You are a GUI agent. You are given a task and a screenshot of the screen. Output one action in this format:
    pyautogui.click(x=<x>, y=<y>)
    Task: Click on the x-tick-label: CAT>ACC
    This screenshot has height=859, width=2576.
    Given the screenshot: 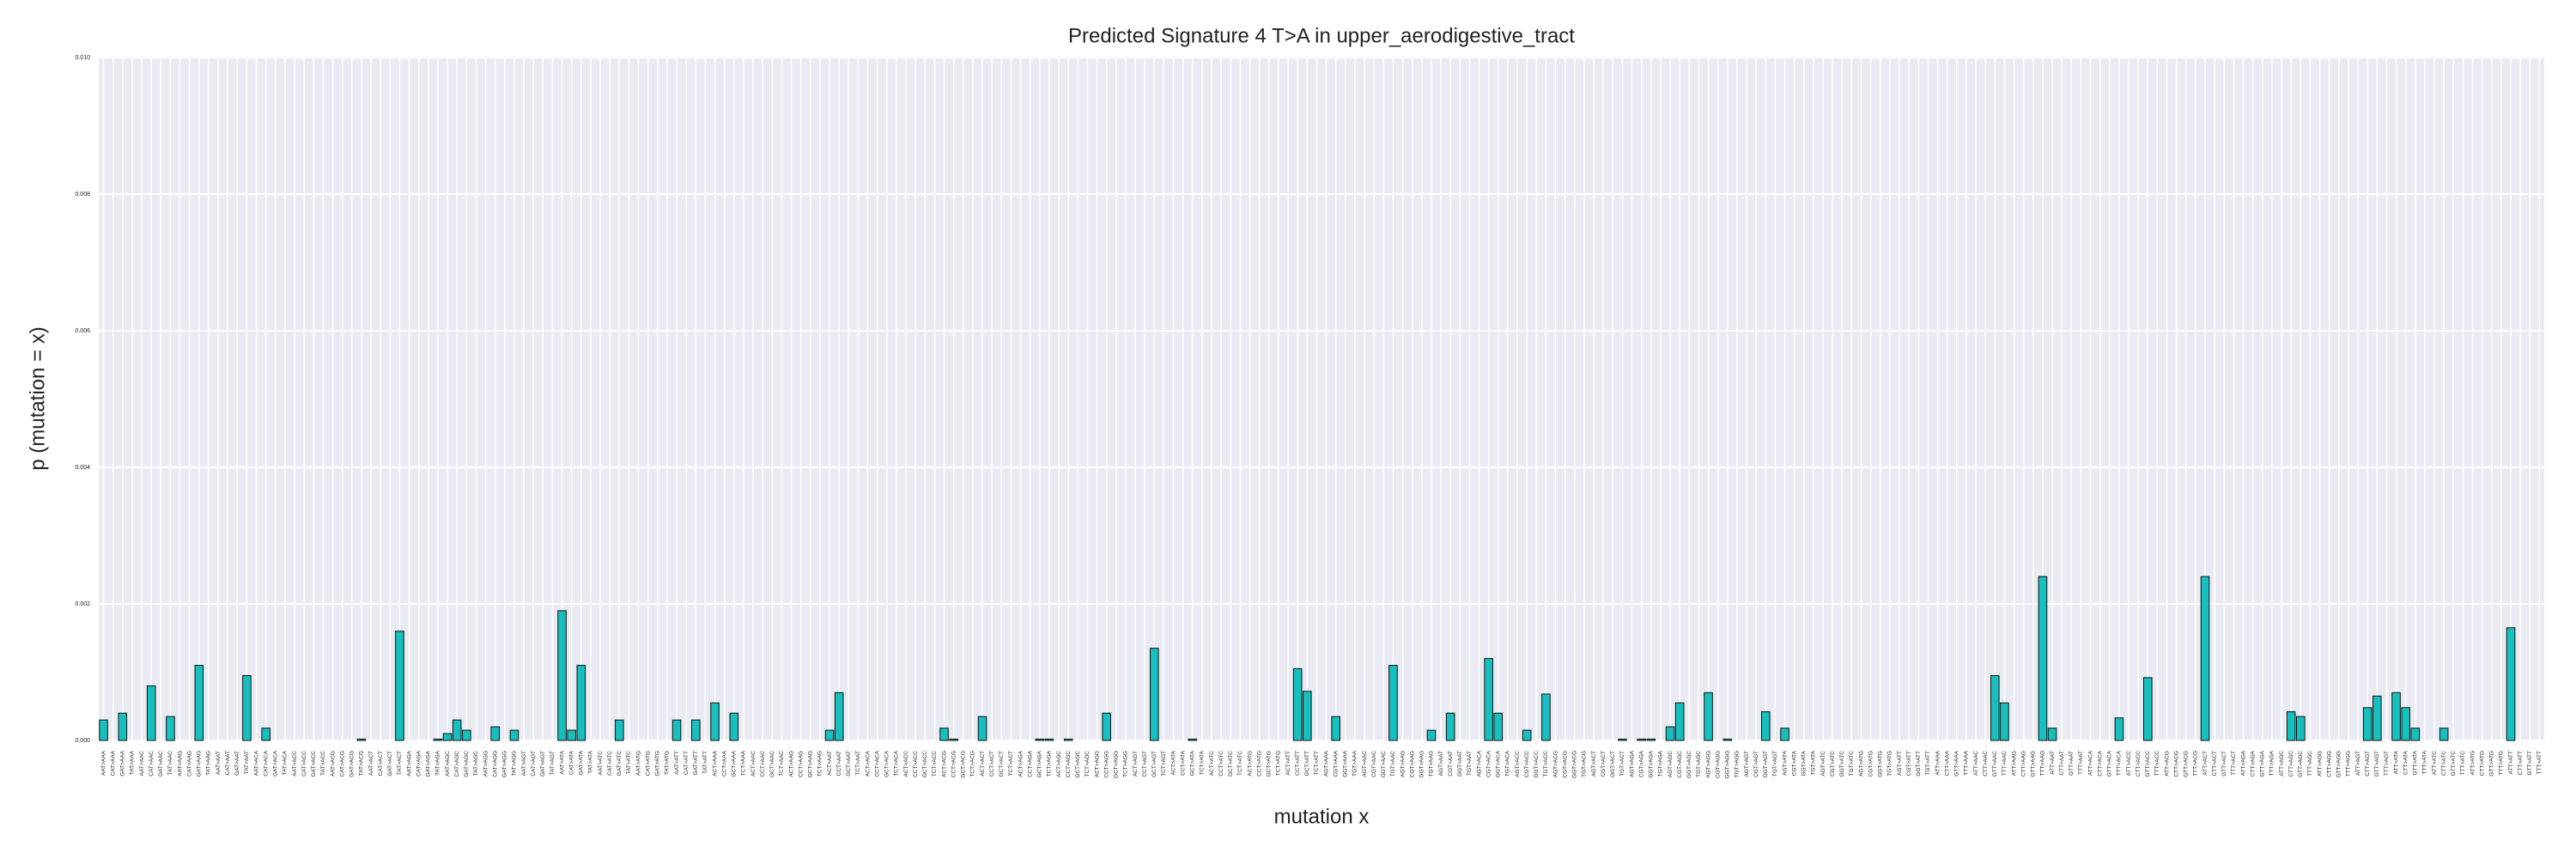 What is the action you would take?
    pyautogui.click(x=304, y=764)
    